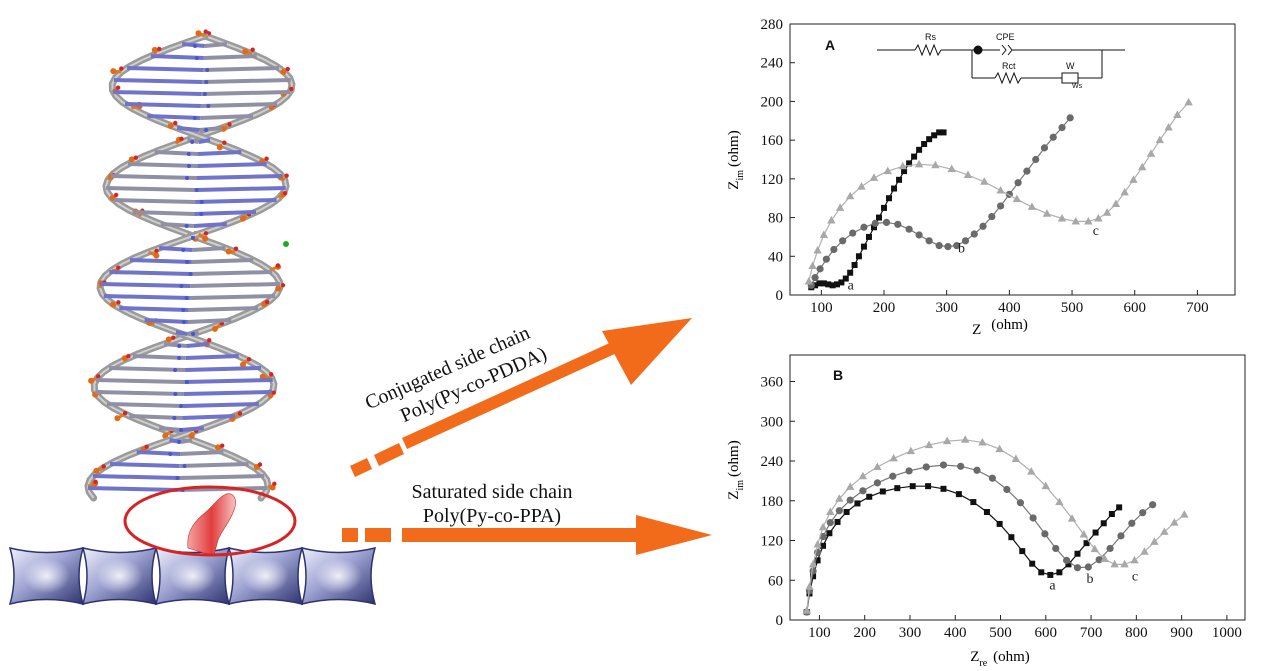 This screenshot has height=671, width=1266. Describe the element at coordinates (884, 308) in the screenshot. I see `x-tick-label: 200` at that location.